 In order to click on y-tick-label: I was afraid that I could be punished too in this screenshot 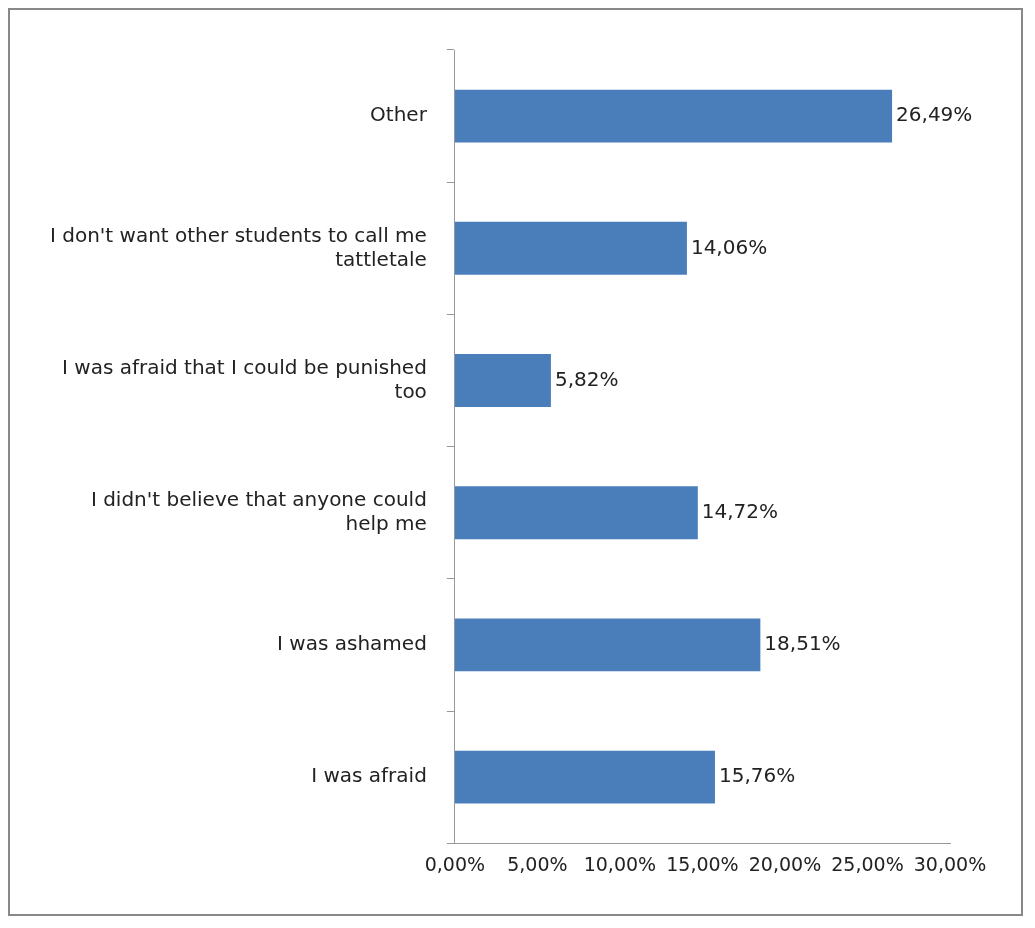, I will do `click(244, 378)`.